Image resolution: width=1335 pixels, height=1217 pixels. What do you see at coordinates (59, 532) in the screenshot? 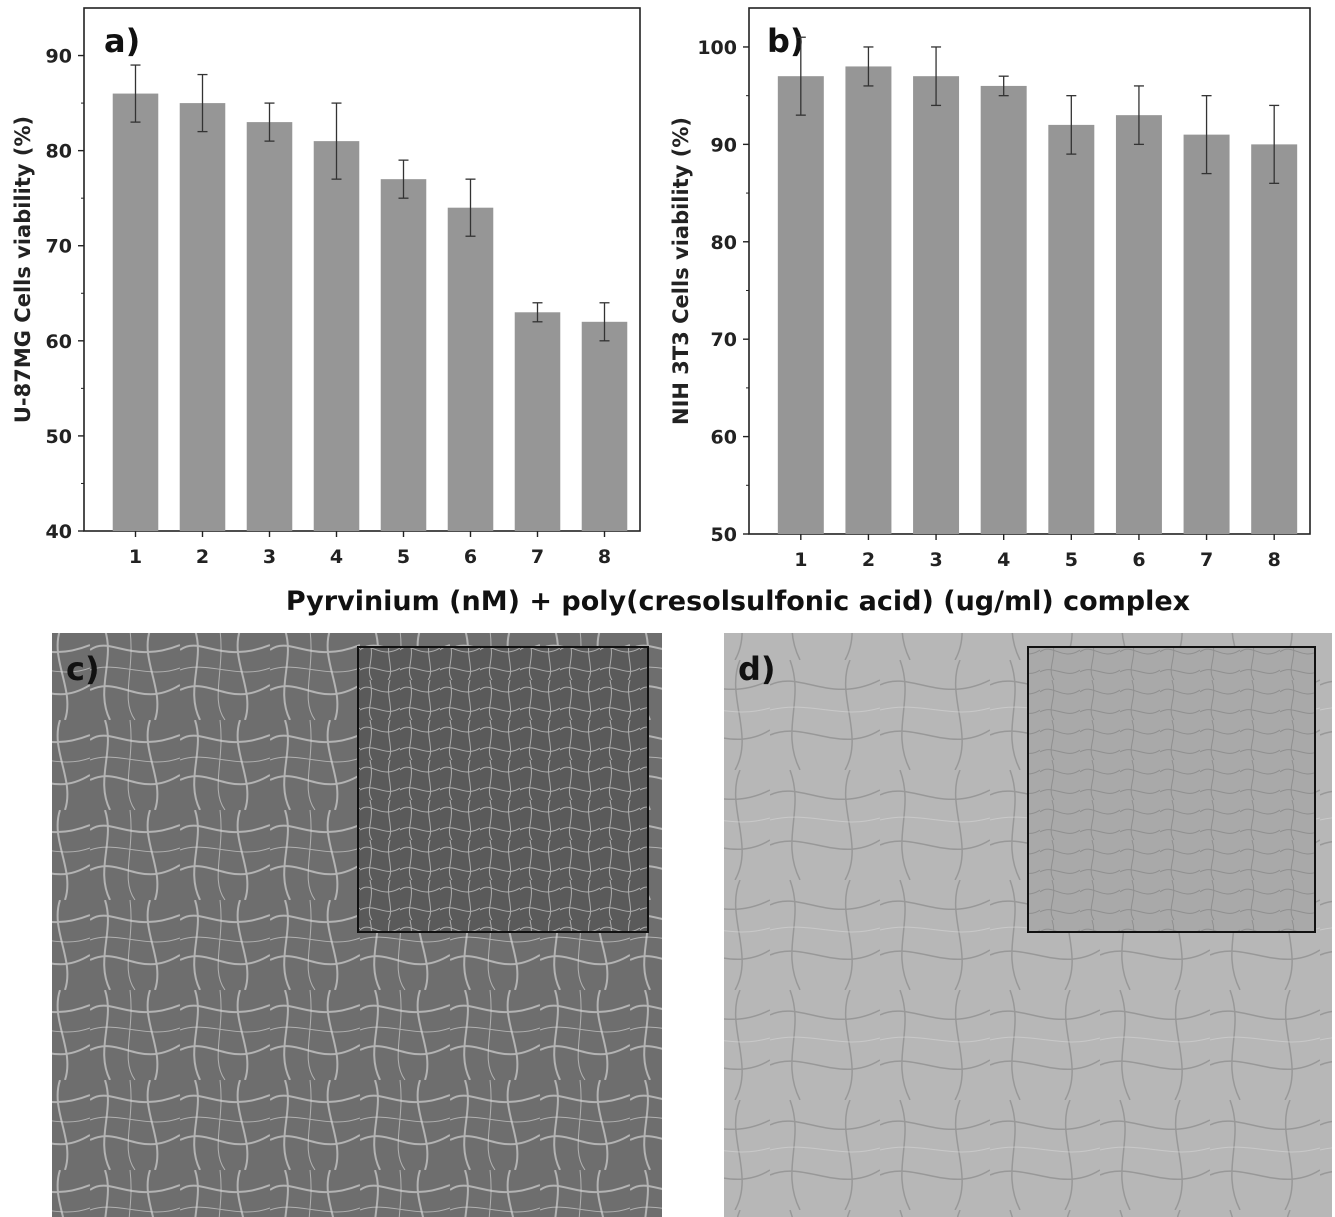
I see `y-tick-label: 40` at bounding box center [59, 532].